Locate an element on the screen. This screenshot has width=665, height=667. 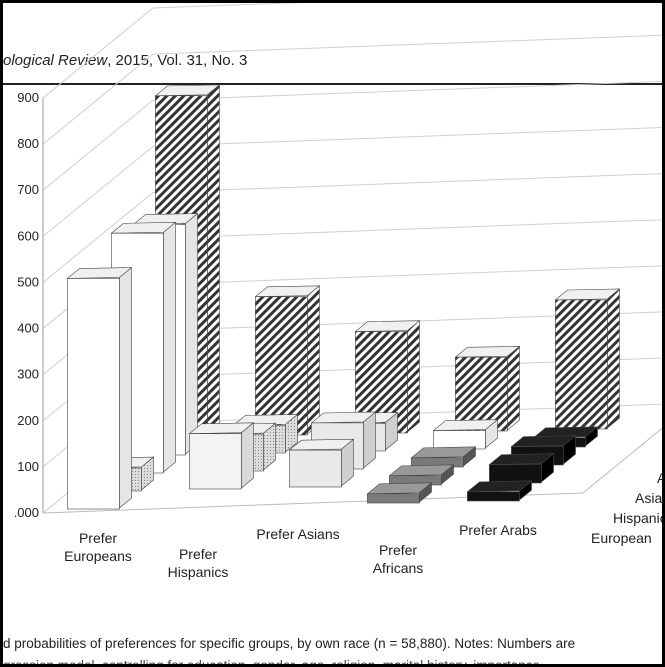
depth-label: European is located at coordinates (621, 538).